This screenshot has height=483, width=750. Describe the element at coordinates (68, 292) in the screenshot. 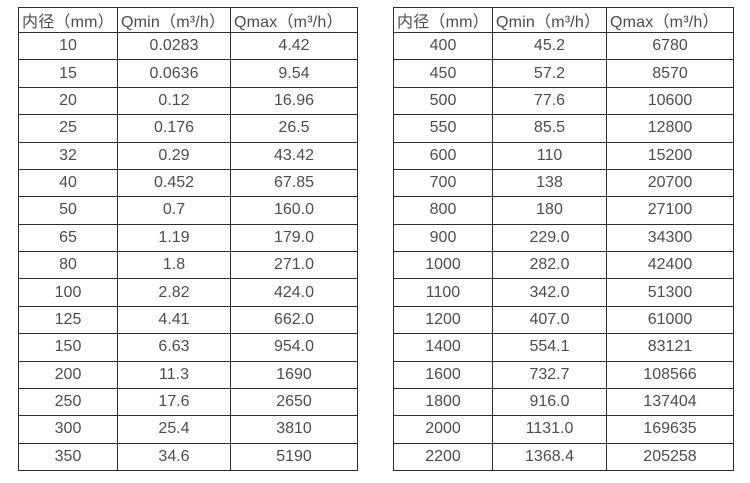

I see `table-cell: 100` at that location.